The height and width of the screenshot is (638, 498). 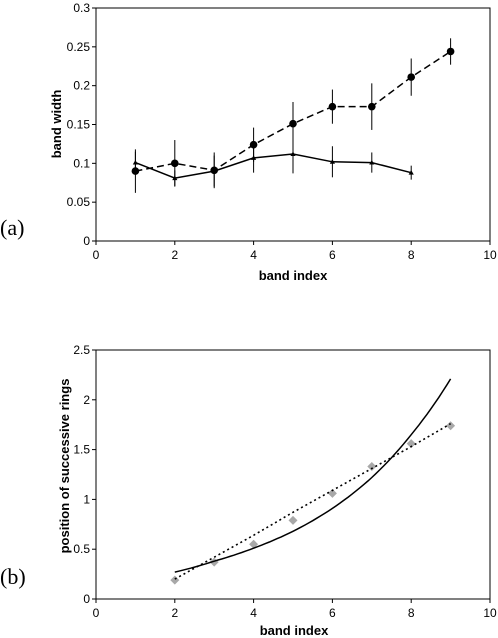 I want to click on y-axis-label-b: position of successive rings, so click(x=64, y=466).